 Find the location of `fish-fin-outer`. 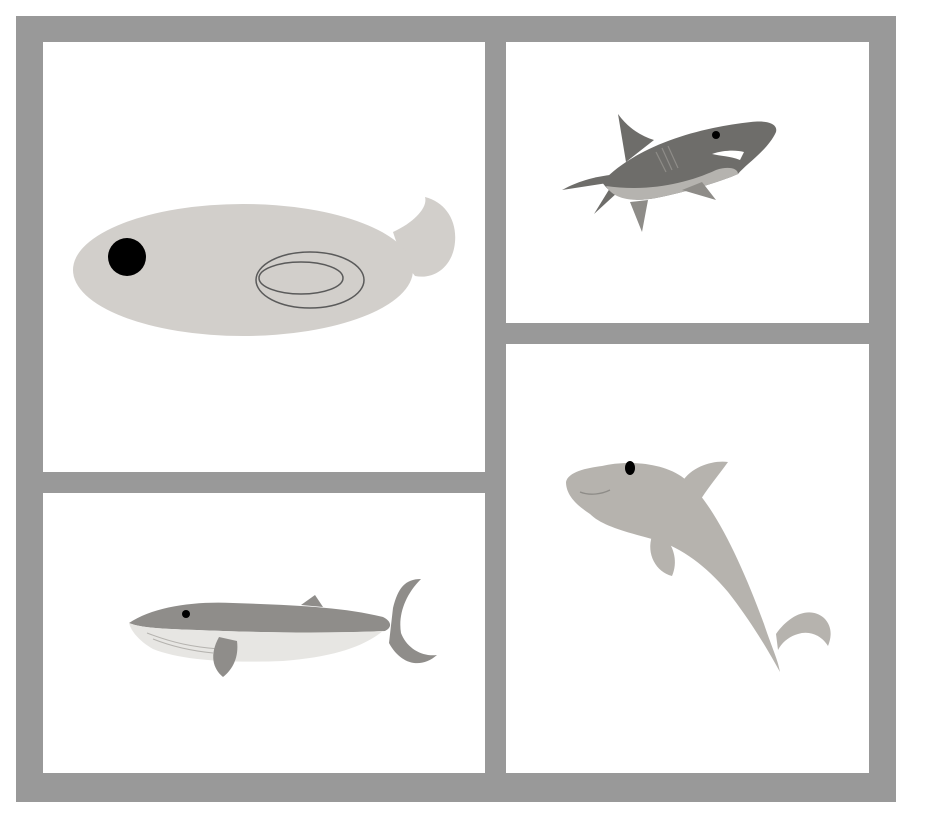

fish-fin-outer is located at coordinates (310, 280).